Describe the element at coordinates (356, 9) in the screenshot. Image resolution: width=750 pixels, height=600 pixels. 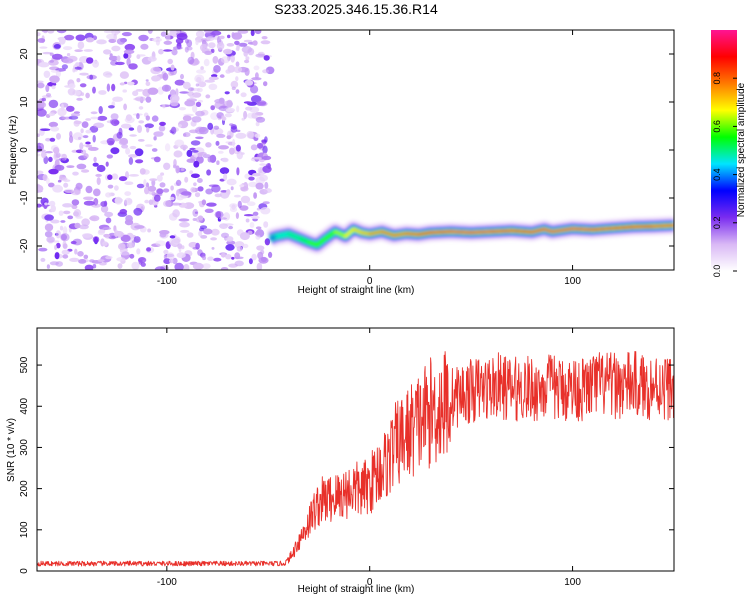
I see `figure-title: S233.2025.346.15.36.R14` at that location.